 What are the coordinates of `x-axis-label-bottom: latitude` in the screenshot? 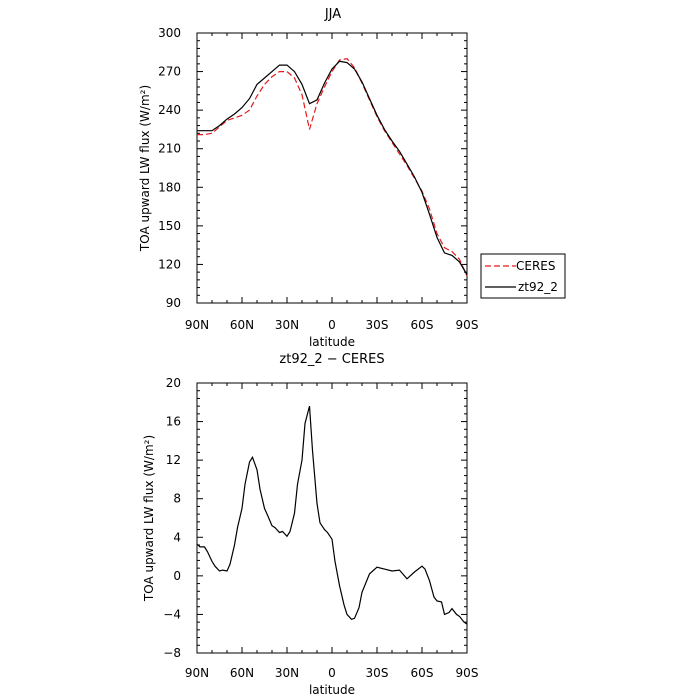 It's located at (332, 690).